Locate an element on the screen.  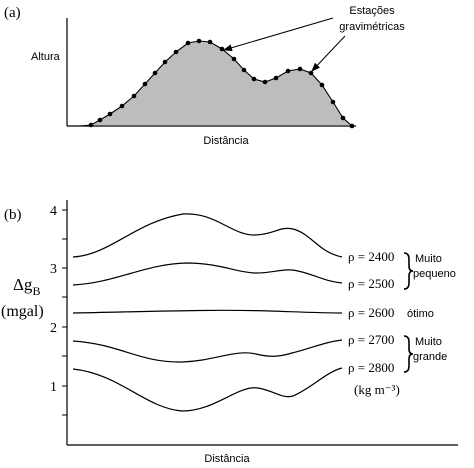
y-label-main: Δg is located at coordinates (23, 284).